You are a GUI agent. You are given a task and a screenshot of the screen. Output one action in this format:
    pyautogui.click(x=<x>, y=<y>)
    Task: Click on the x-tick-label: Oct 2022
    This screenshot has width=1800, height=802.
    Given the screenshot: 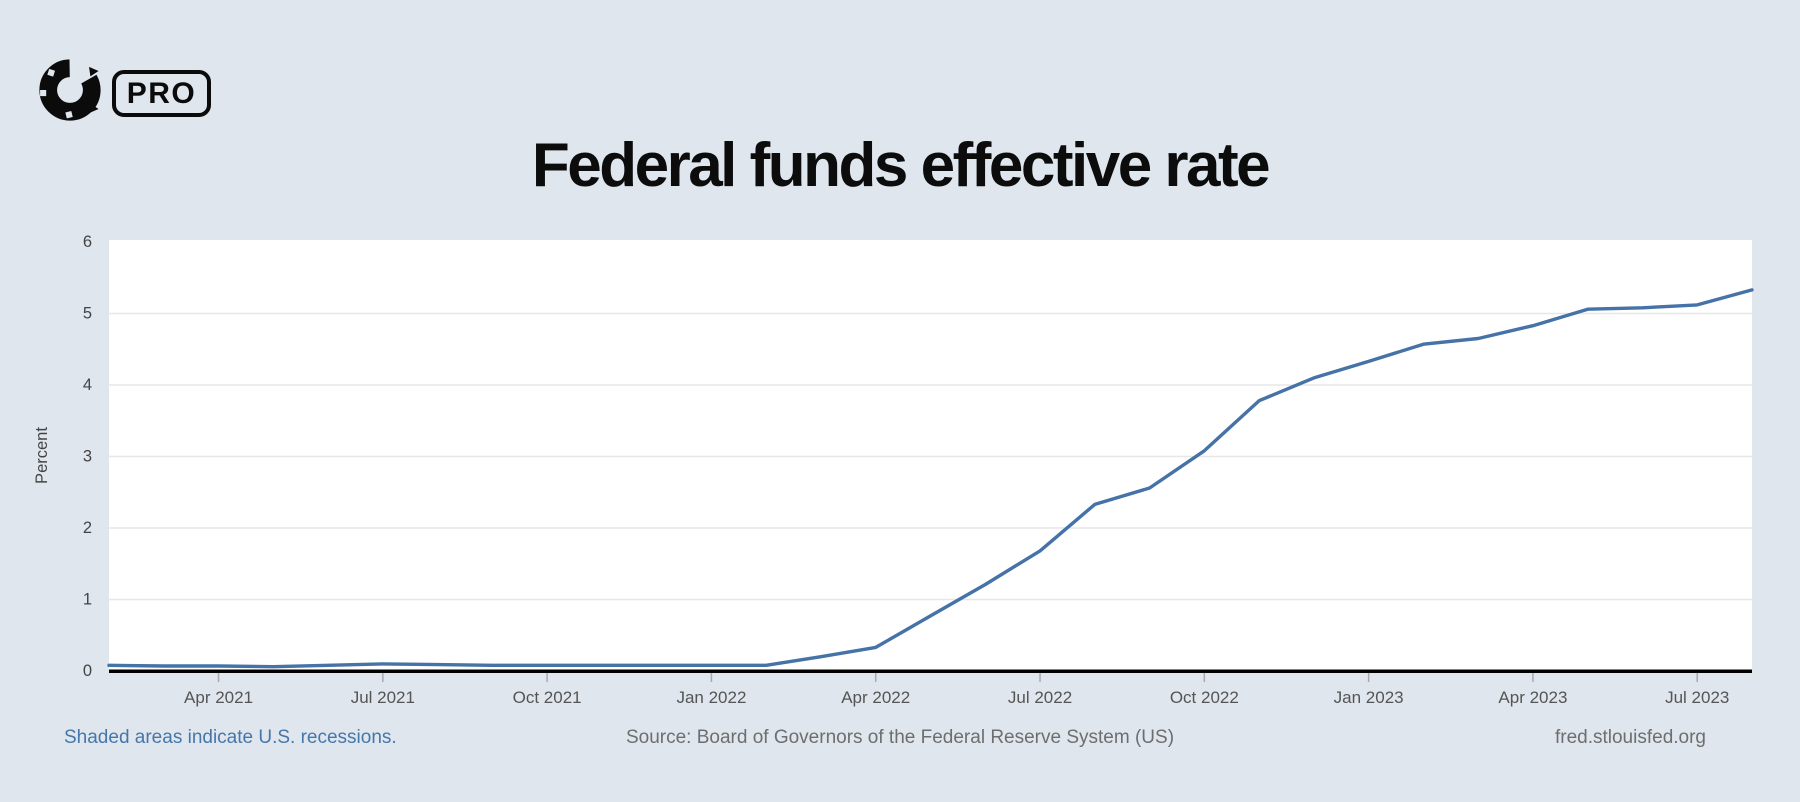 What is the action you would take?
    pyautogui.click(x=1204, y=697)
    